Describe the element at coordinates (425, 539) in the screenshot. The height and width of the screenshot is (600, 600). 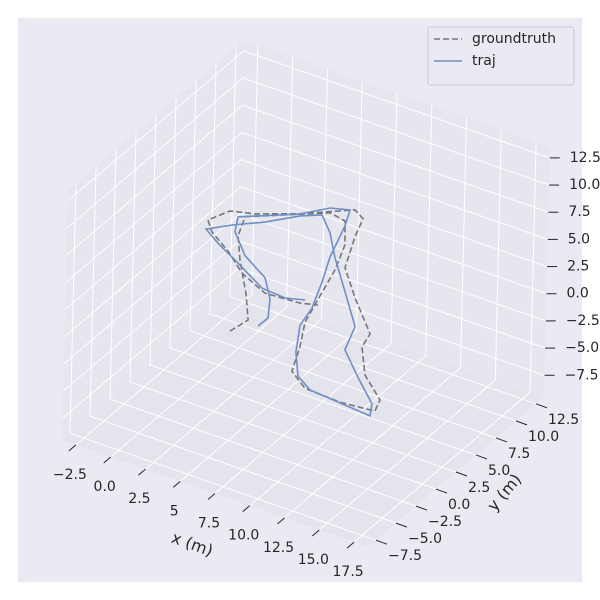
I see `y-tick-label: −5.0` at that location.